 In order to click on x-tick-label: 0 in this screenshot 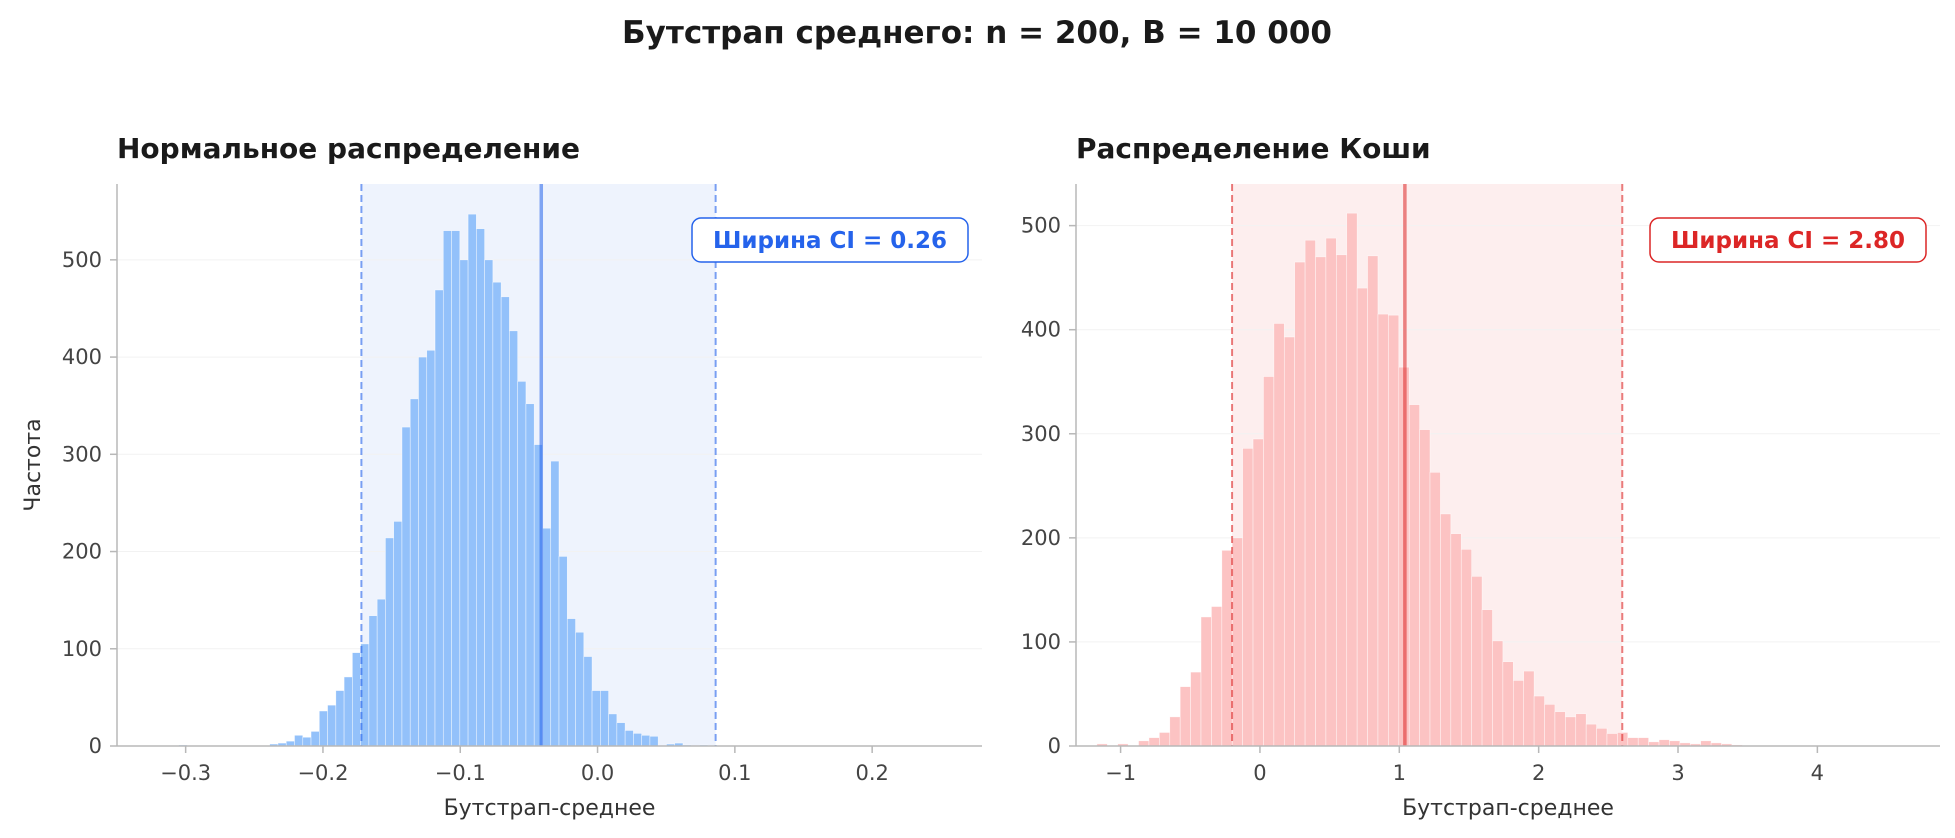, I will do `click(1259, 773)`.